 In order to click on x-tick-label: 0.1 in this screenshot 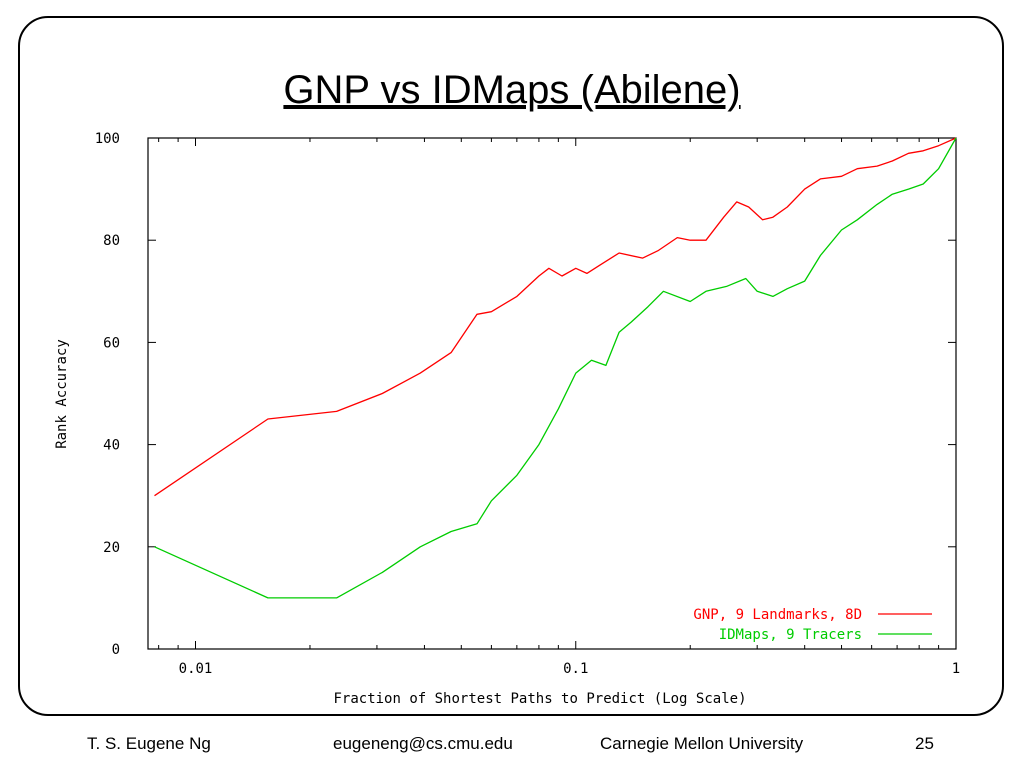, I will do `click(575, 669)`.